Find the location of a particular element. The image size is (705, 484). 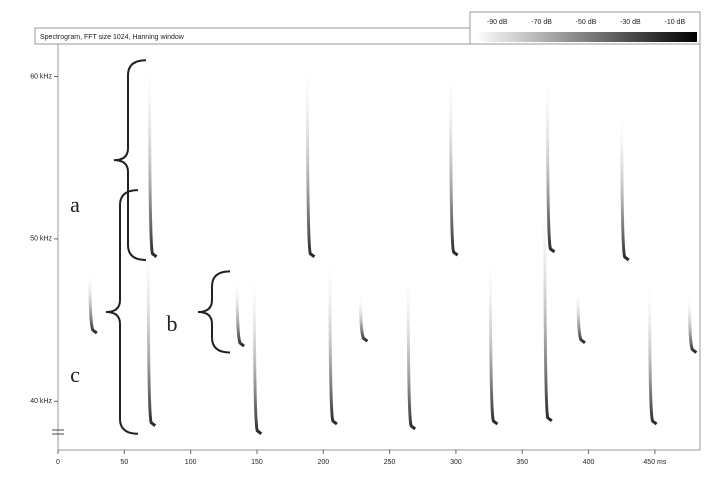

colorbar-label: -30 dB is located at coordinates (630, 22).